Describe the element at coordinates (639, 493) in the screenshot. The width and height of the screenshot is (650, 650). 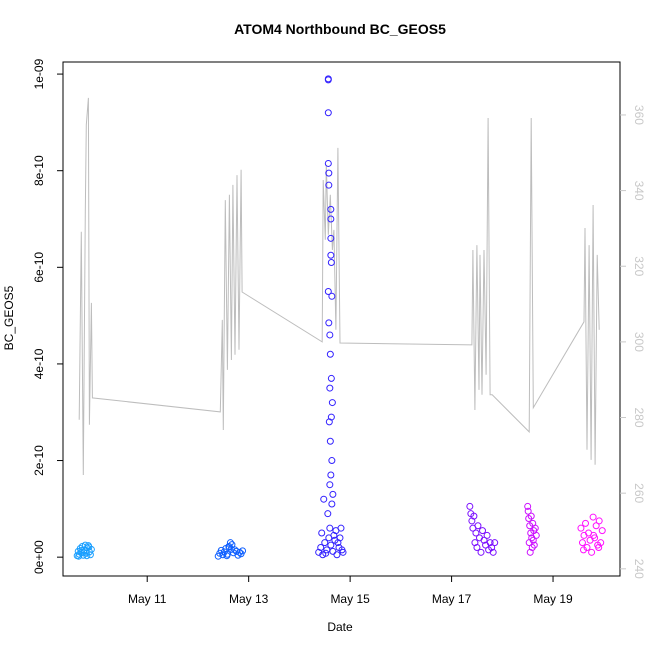
I see `y2-tick-label: 260` at that location.